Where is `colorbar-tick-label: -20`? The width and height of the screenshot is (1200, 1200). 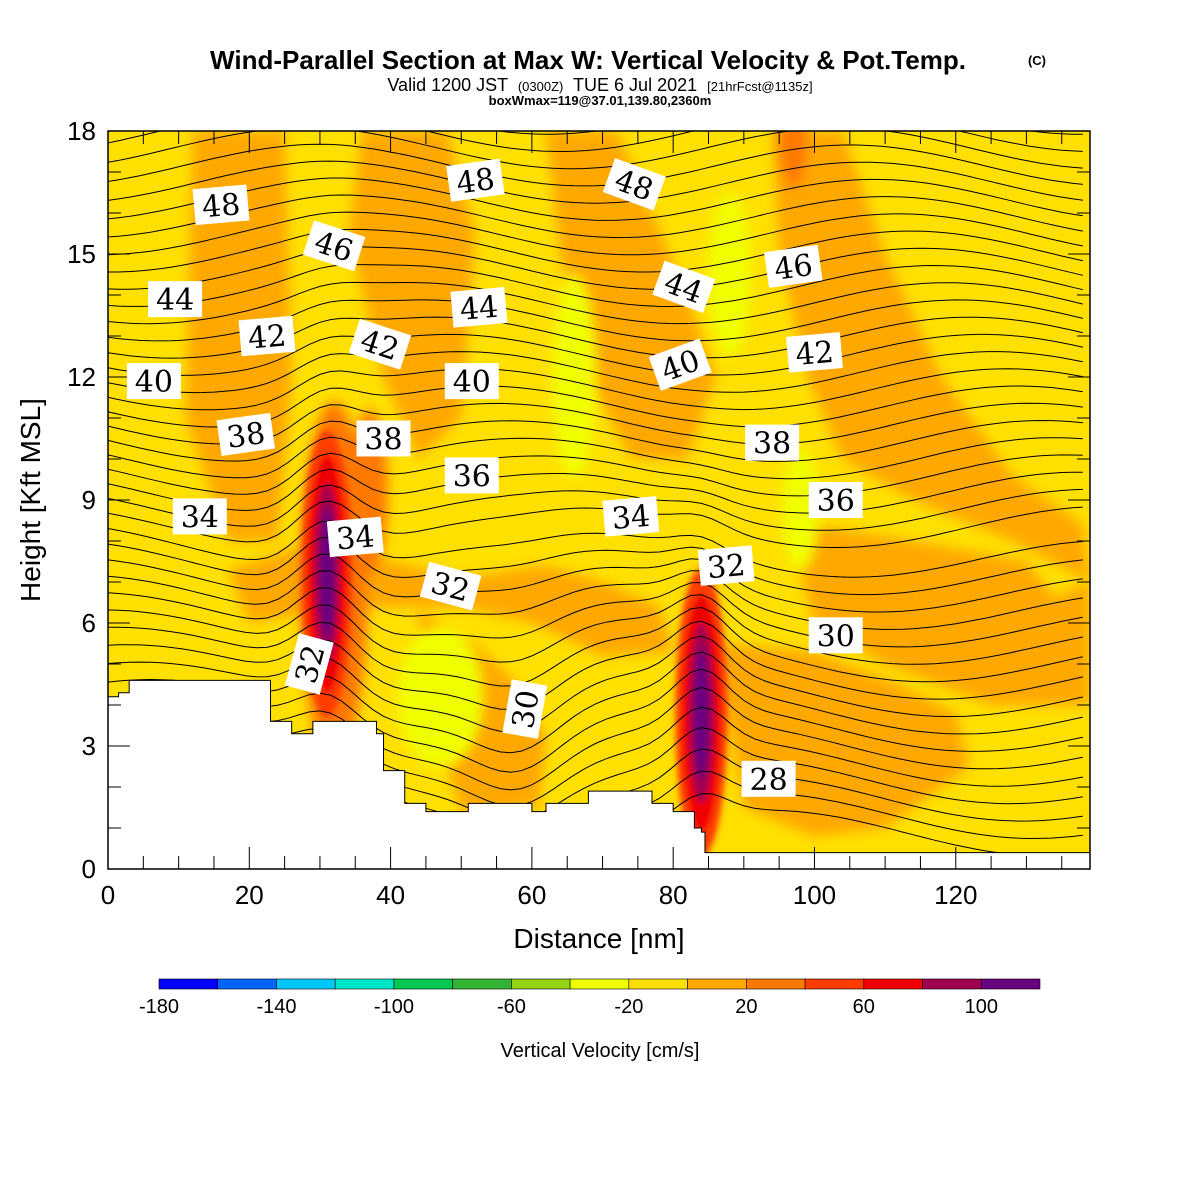
colorbar-tick-label: -20 is located at coordinates (628, 1007).